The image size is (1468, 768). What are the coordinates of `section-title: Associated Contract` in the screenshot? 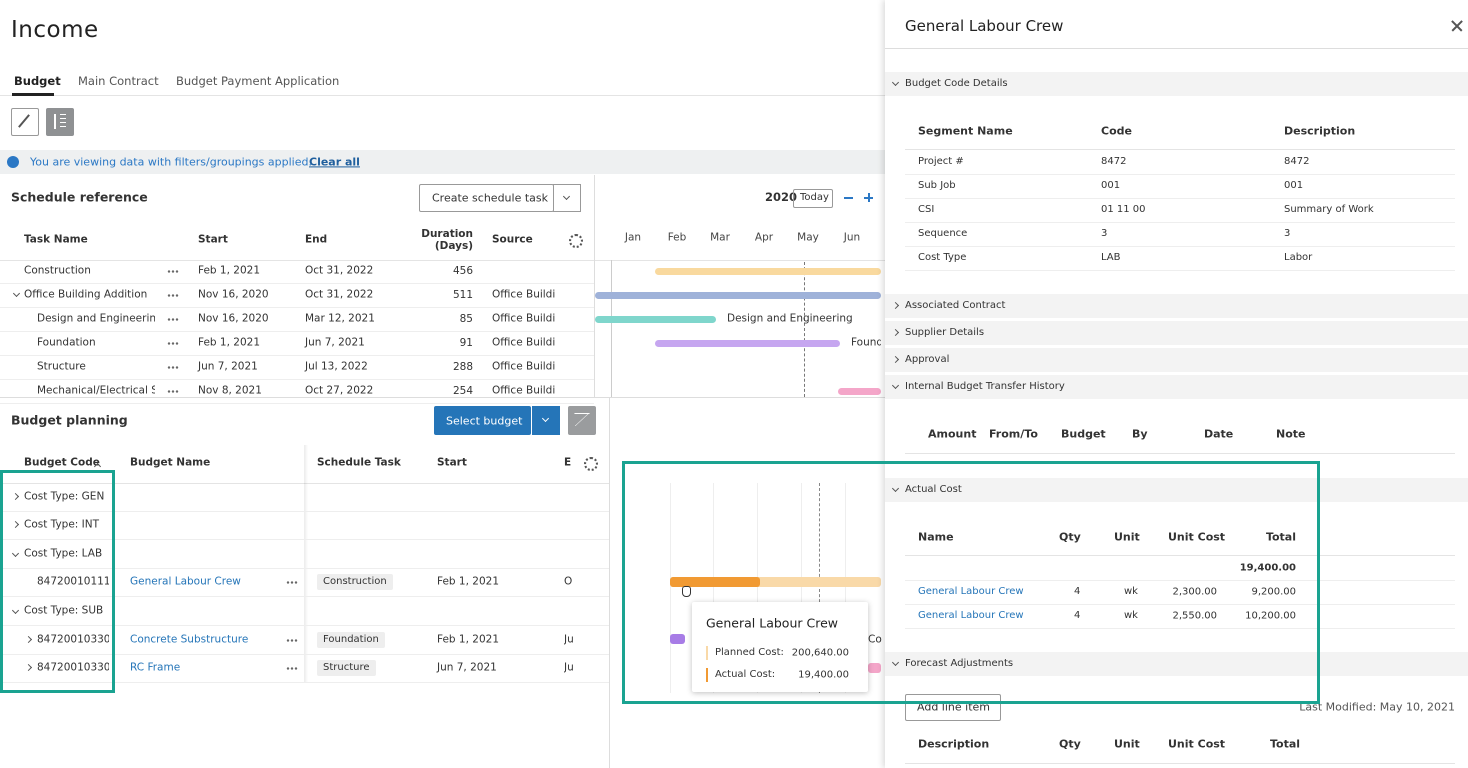 It's located at (955, 305).